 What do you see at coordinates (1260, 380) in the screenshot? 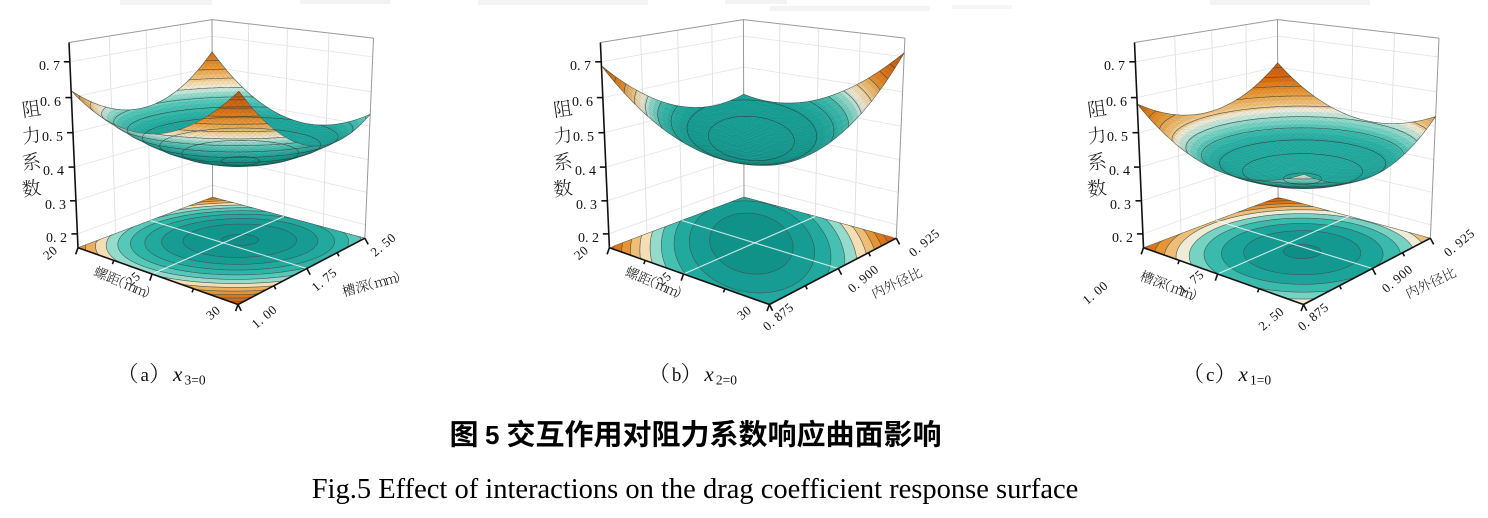
I see `svg-text: 1=0` at bounding box center [1260, 380].